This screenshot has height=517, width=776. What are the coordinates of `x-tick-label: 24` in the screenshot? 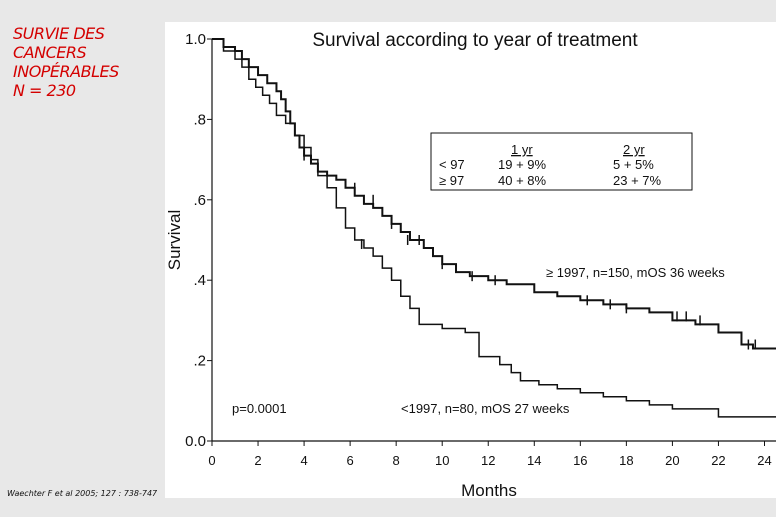 It's located at (764, 460).